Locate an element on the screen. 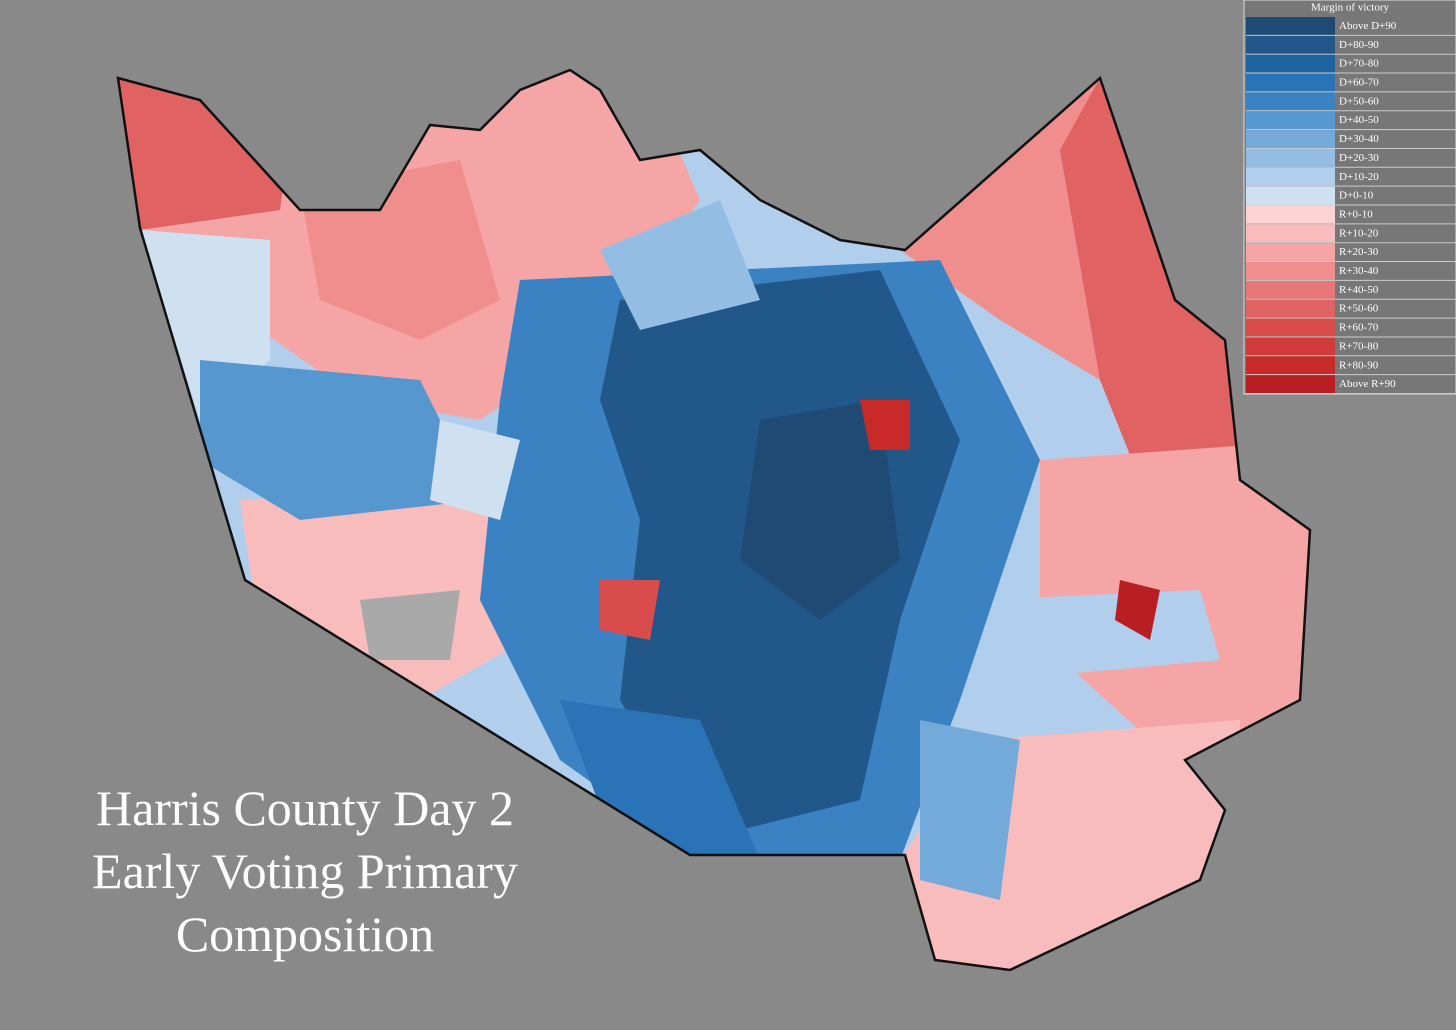 This screenshot has height=1030, width=1456. legend-label: R+0-10 is located at coordinates (1356, 214).